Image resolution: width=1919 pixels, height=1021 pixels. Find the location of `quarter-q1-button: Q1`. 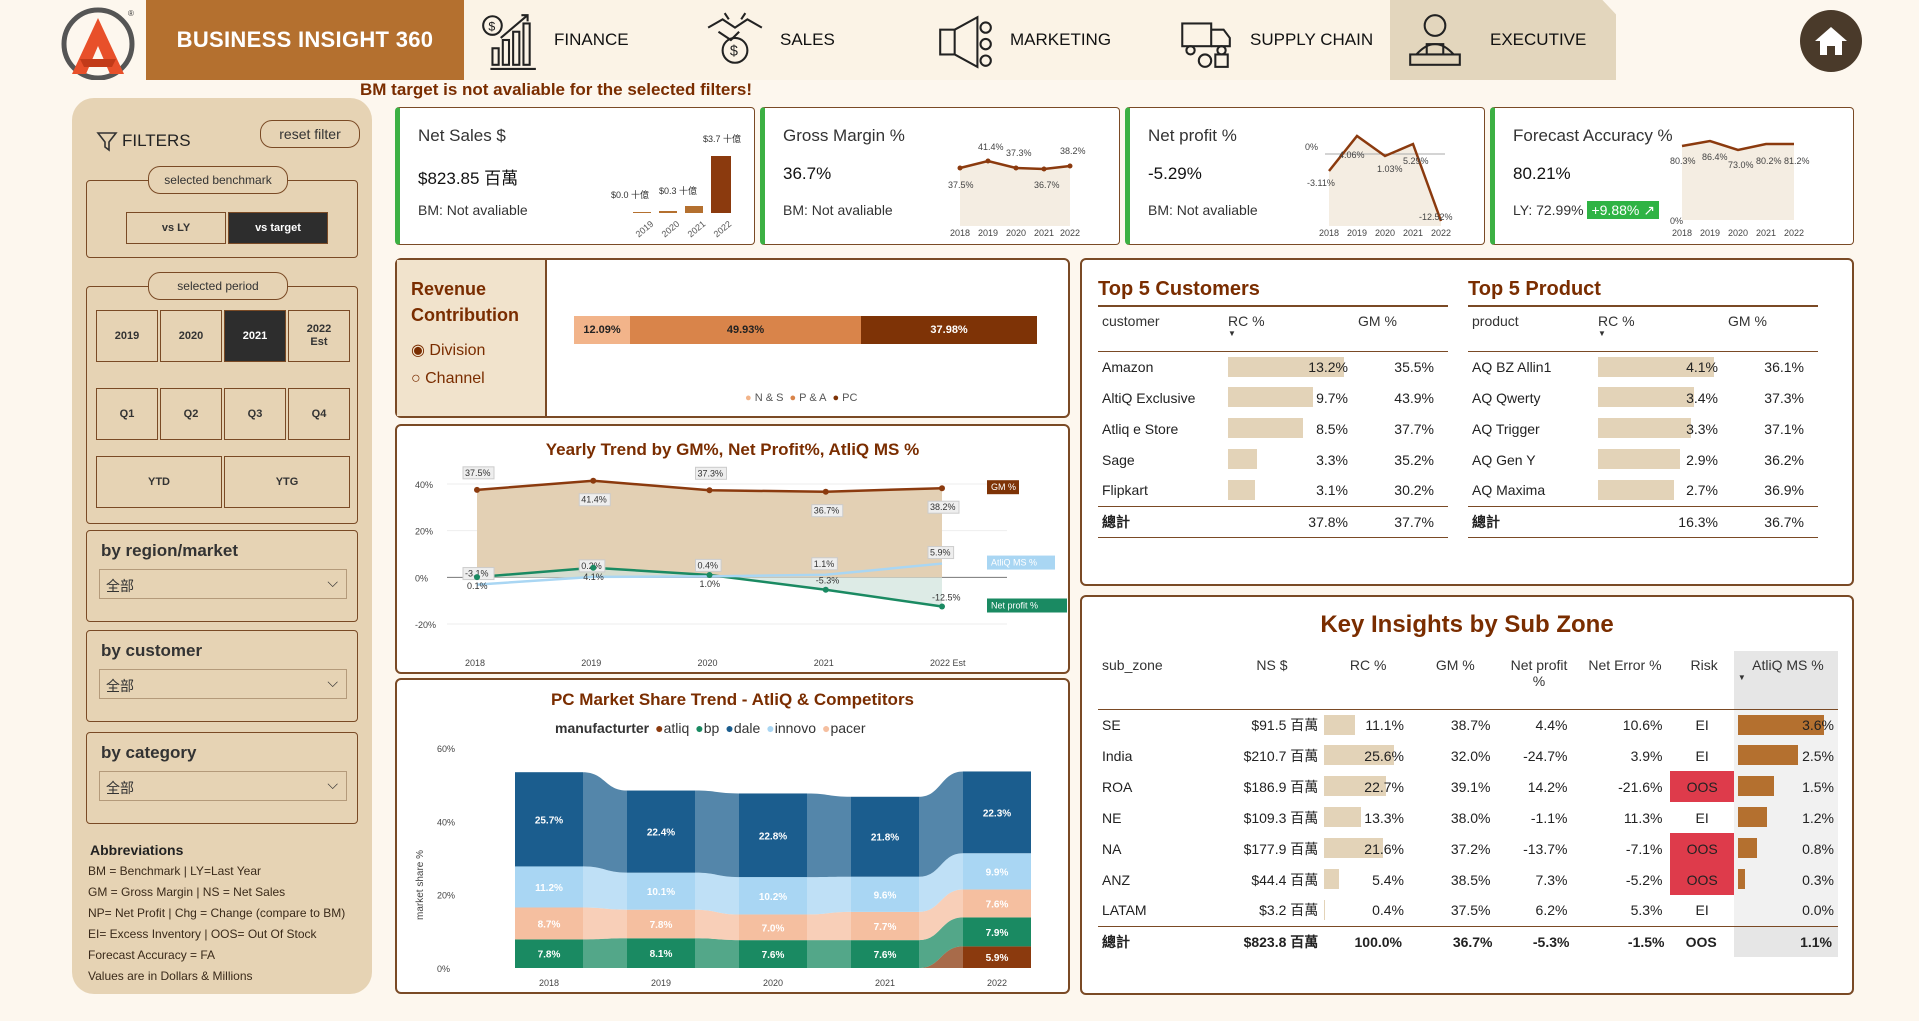

quarter-q1-button: Q1 is located at coordinates (127, 414).